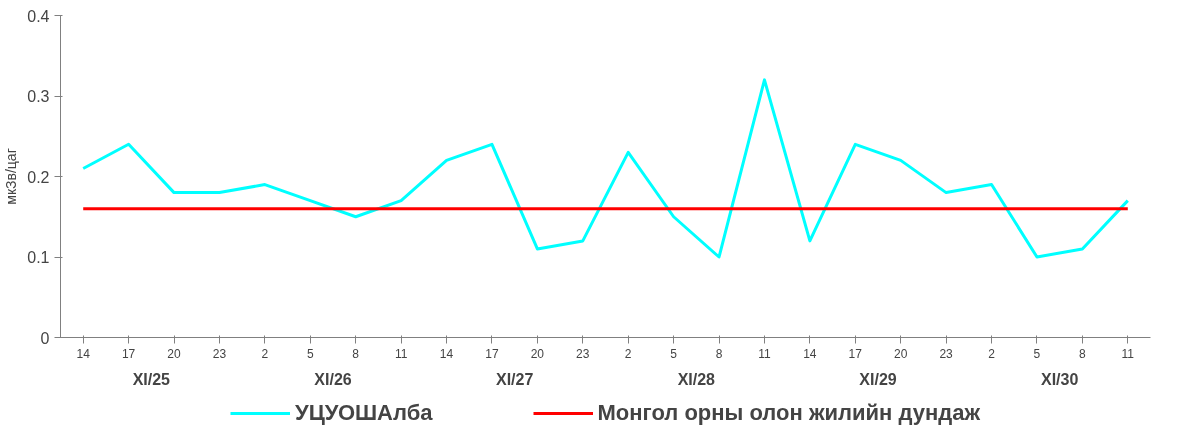 The image size is (1177, 445). I want to click on legend-label: УЦУОШАлба, so click(363, 412).